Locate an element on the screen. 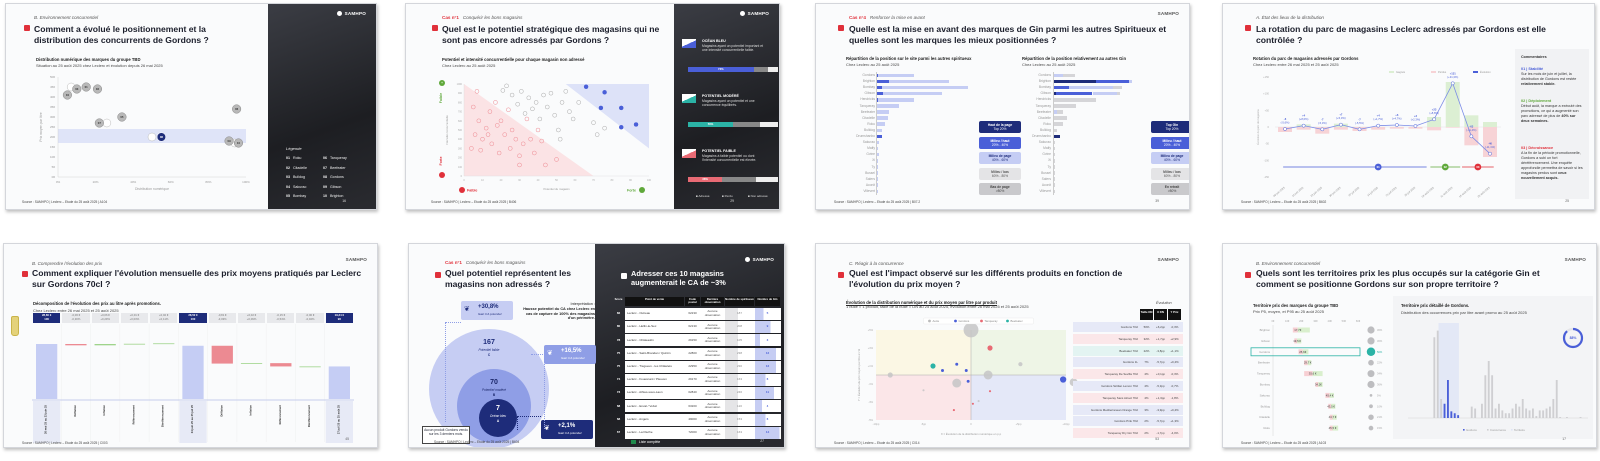  legend-label: Beefeater is located at coordinates (1017, 321).